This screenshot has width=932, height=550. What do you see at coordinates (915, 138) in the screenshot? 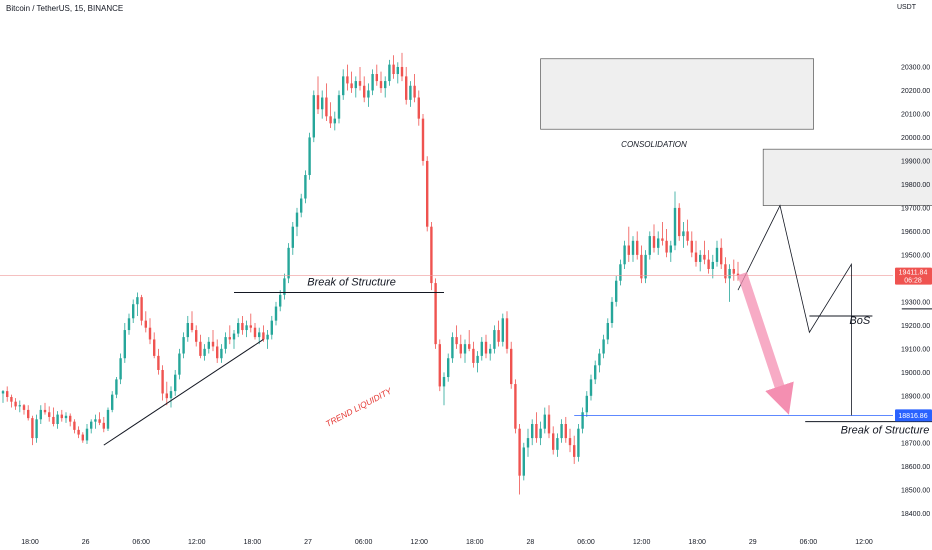
I see `y-tick-label: 20000.00` at bounding box center [915, 138].